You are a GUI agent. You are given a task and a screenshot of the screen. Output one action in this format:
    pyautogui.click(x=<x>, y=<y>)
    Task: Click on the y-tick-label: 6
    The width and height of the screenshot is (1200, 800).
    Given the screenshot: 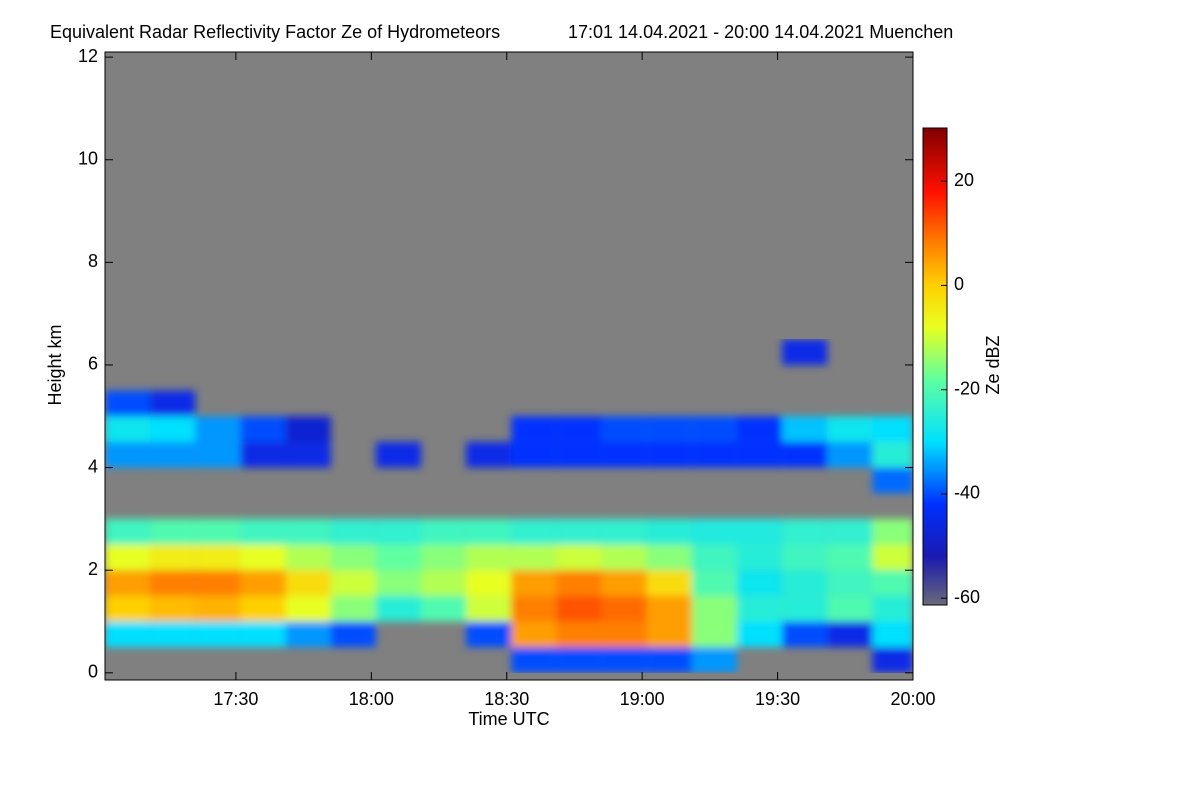 What is the action you would take?
    pyautogui.click(x=93, y=364)
    